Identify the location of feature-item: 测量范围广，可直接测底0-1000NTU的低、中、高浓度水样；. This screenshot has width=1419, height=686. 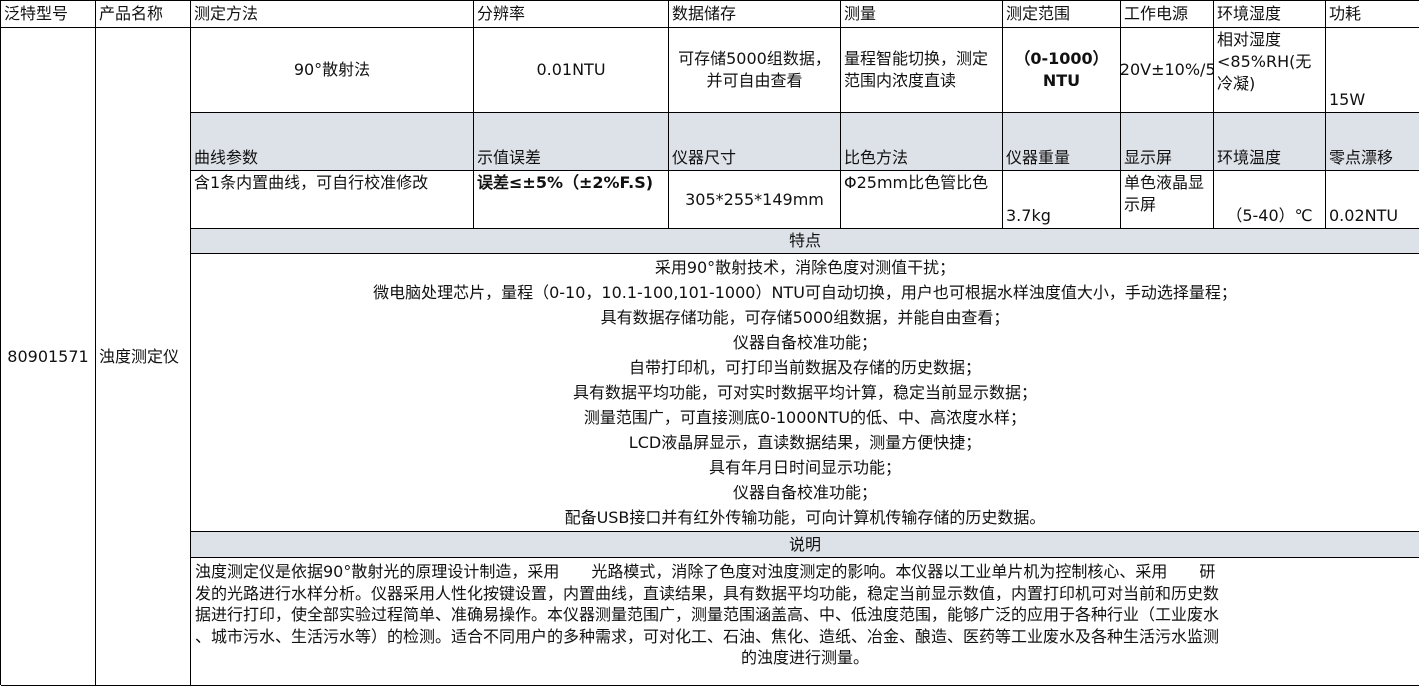
(805, 417).